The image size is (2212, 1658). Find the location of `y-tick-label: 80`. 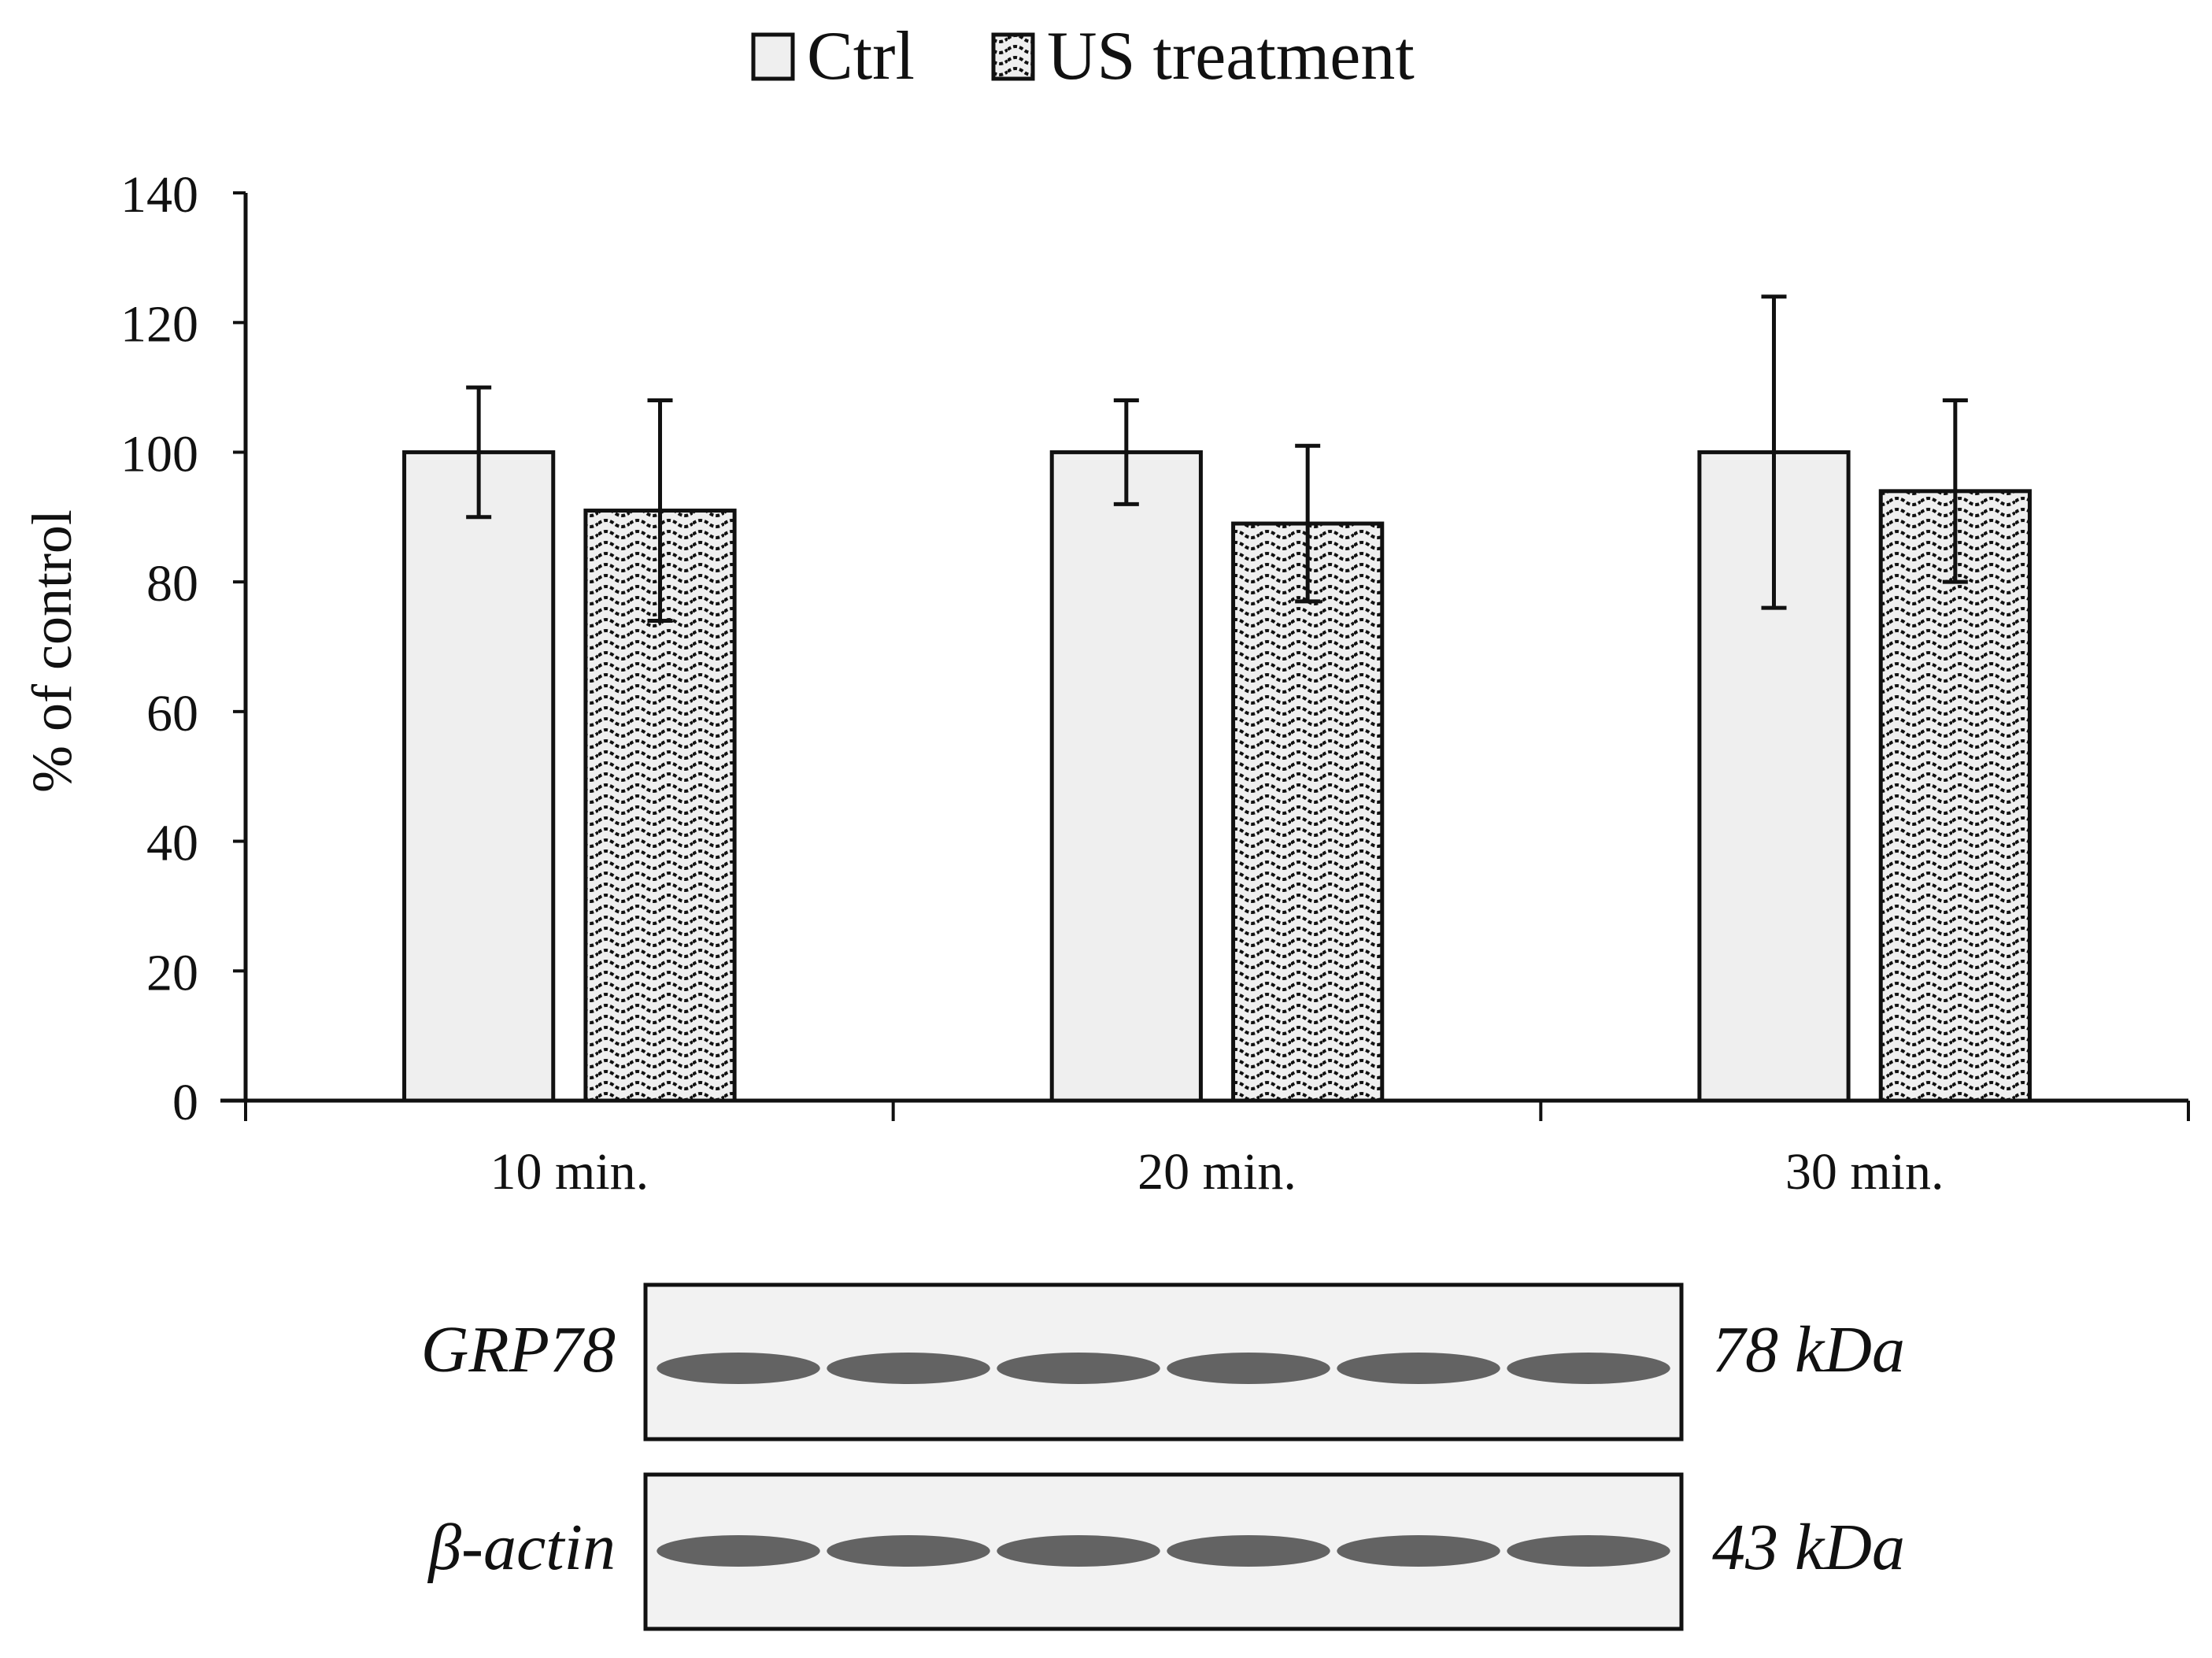

y-tick-label: 80 is located at coordinates (172, 583).